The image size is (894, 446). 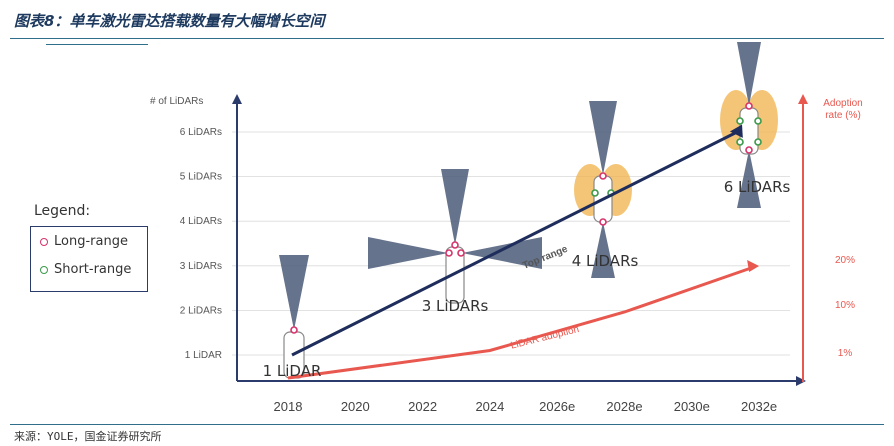 What do you see at coordinates (292, 371) in the screenshot?
I see `lidar-count-label: 1 LiDAR` at bounding box center [292, 371].